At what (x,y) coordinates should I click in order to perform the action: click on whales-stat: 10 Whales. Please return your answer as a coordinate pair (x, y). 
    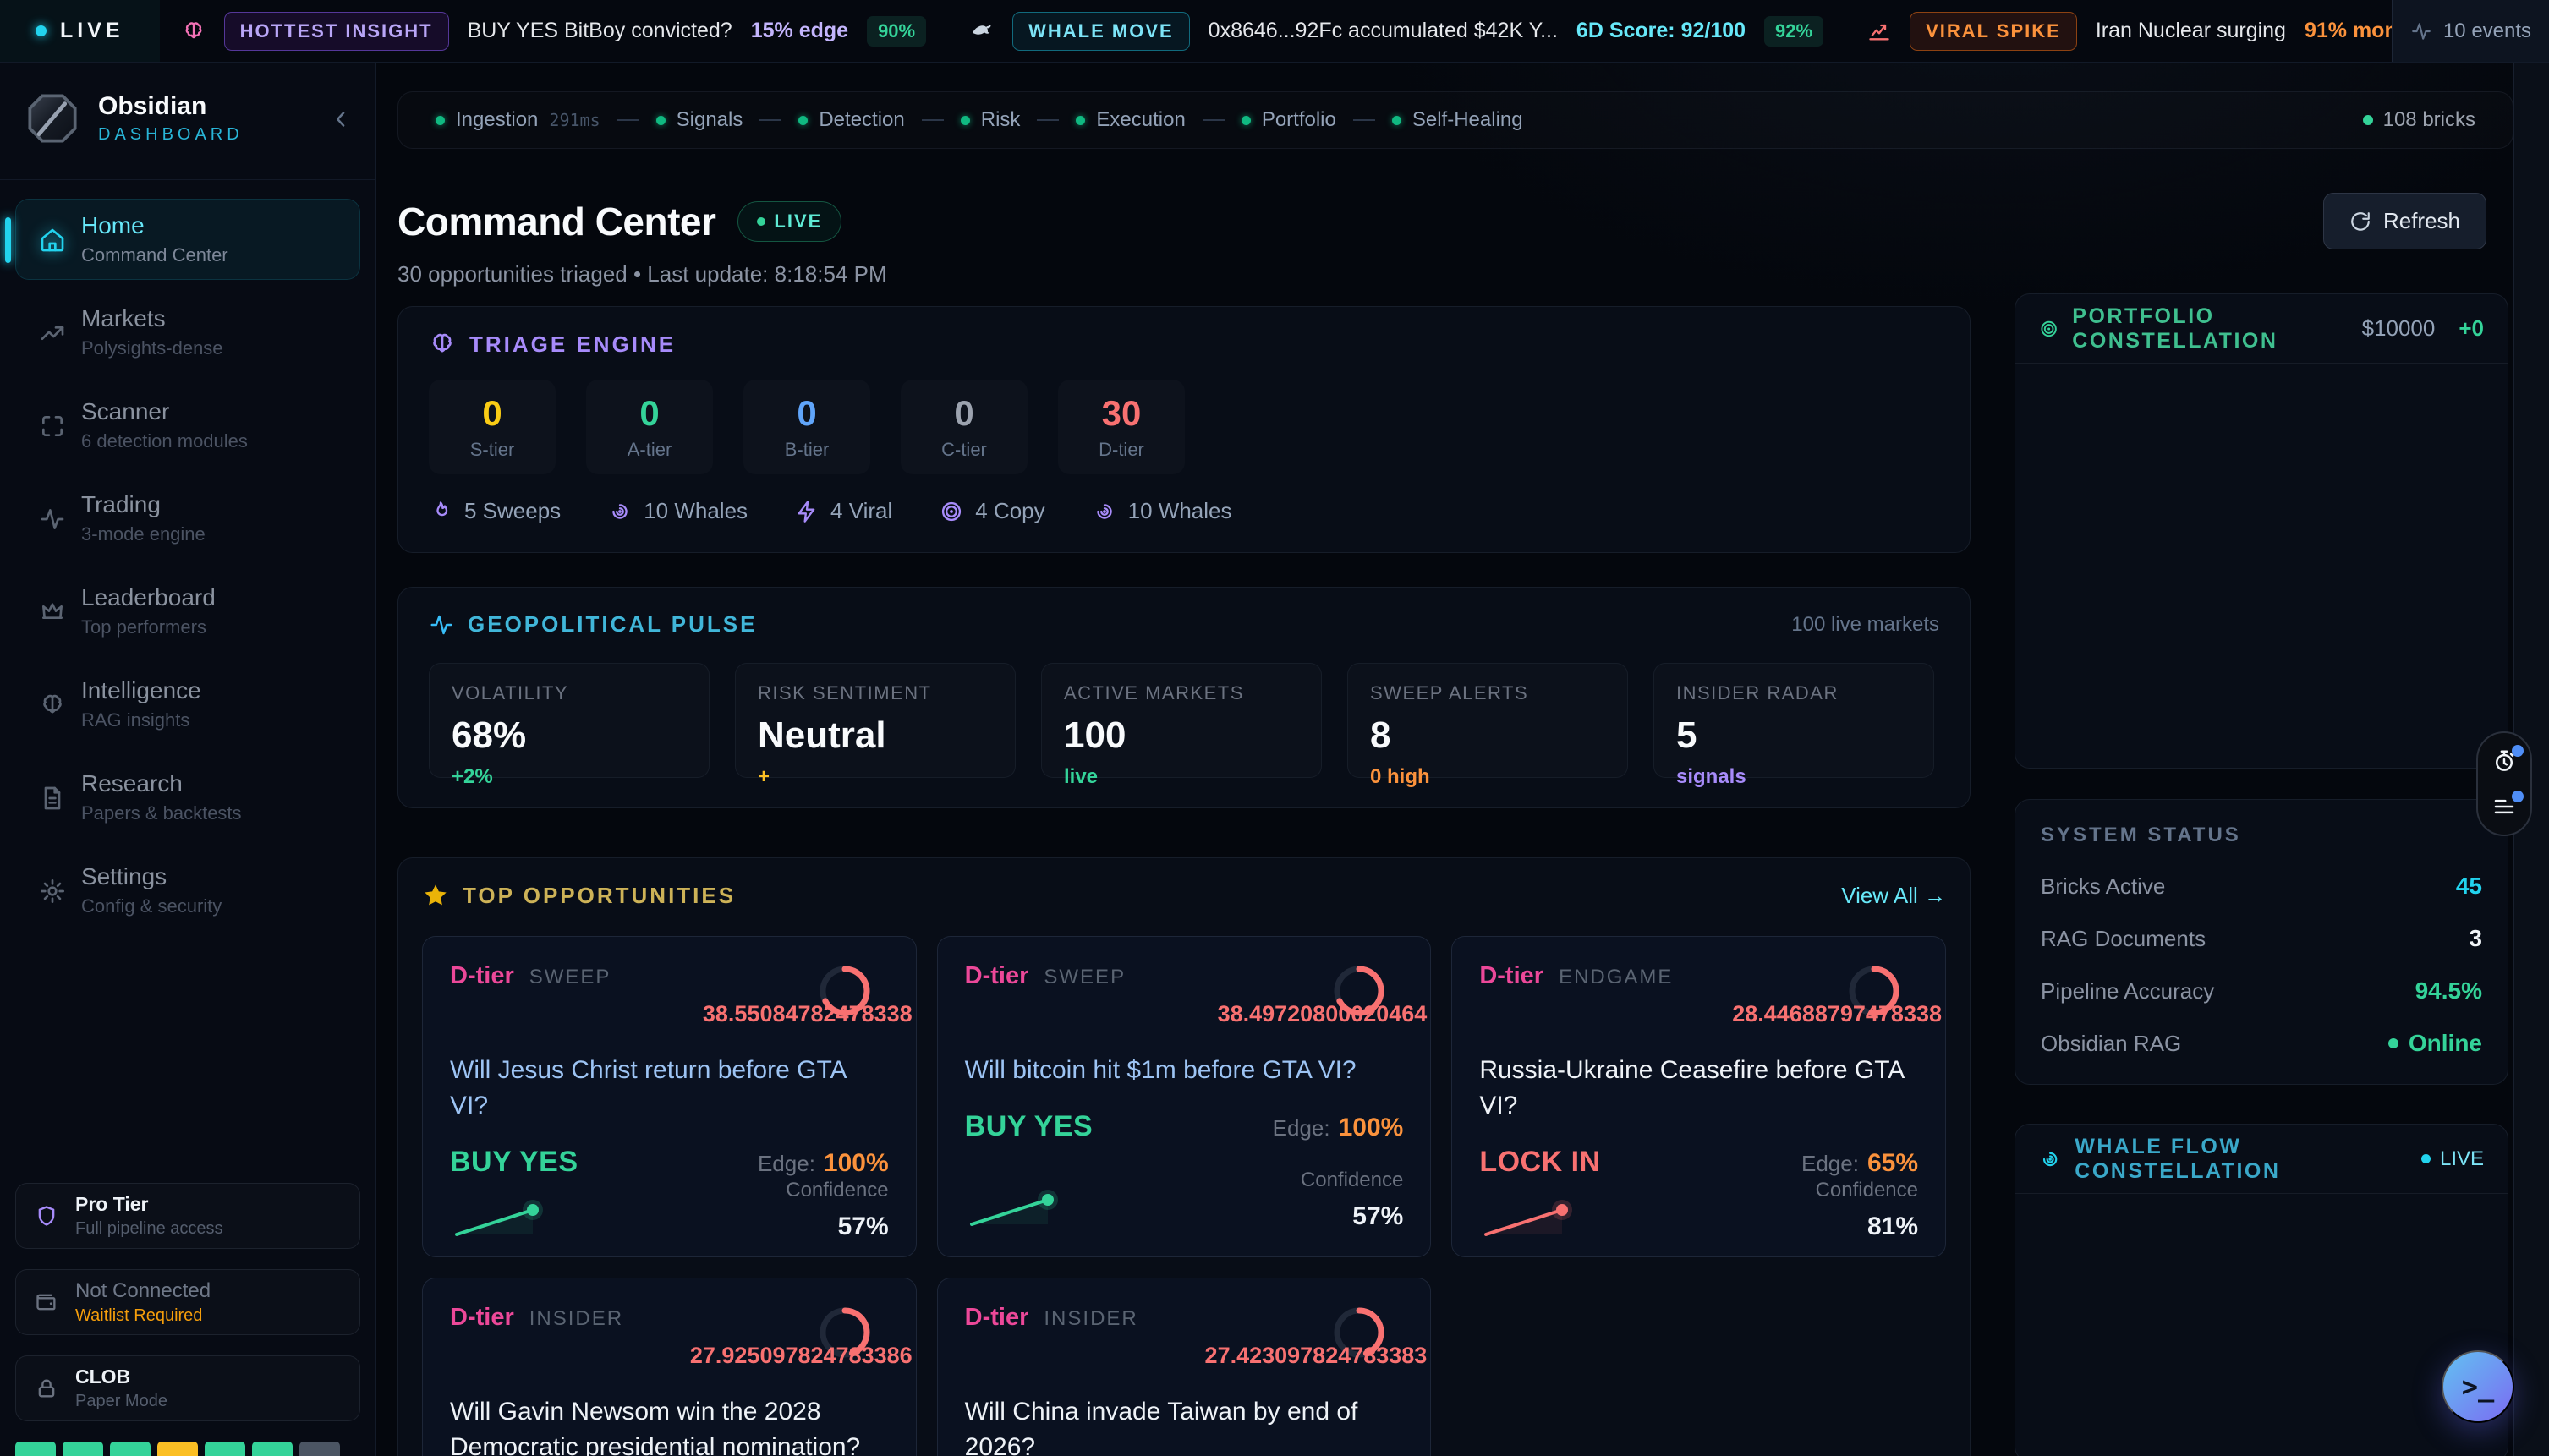
    Looking at the image, I should click on (1162, 511).